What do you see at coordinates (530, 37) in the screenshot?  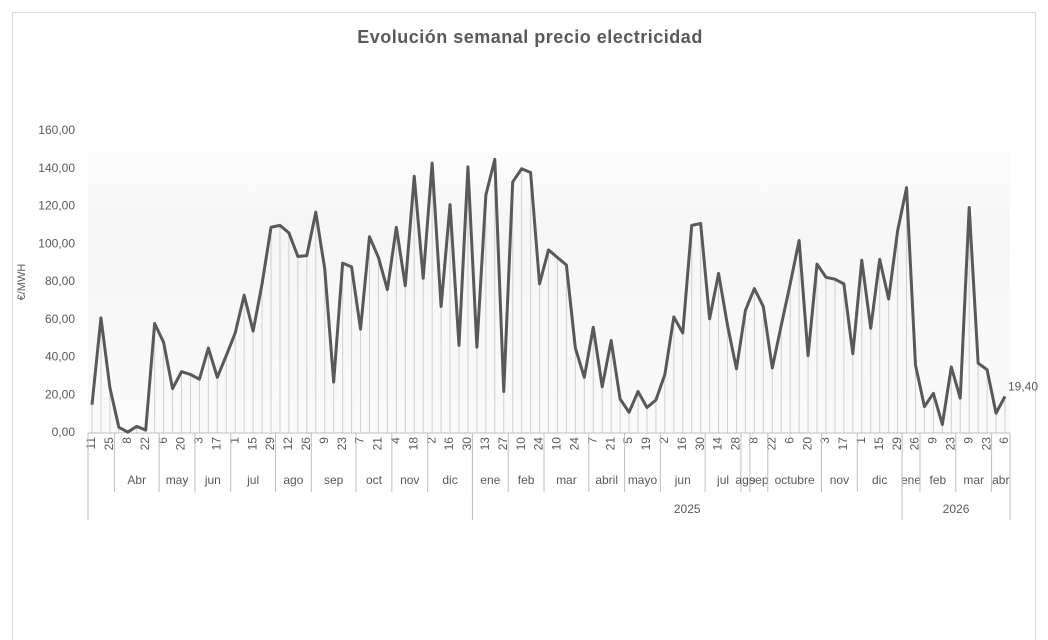 I see `chart-title: Evolución semanal precio electricidad` at bounding box center [530, 37].